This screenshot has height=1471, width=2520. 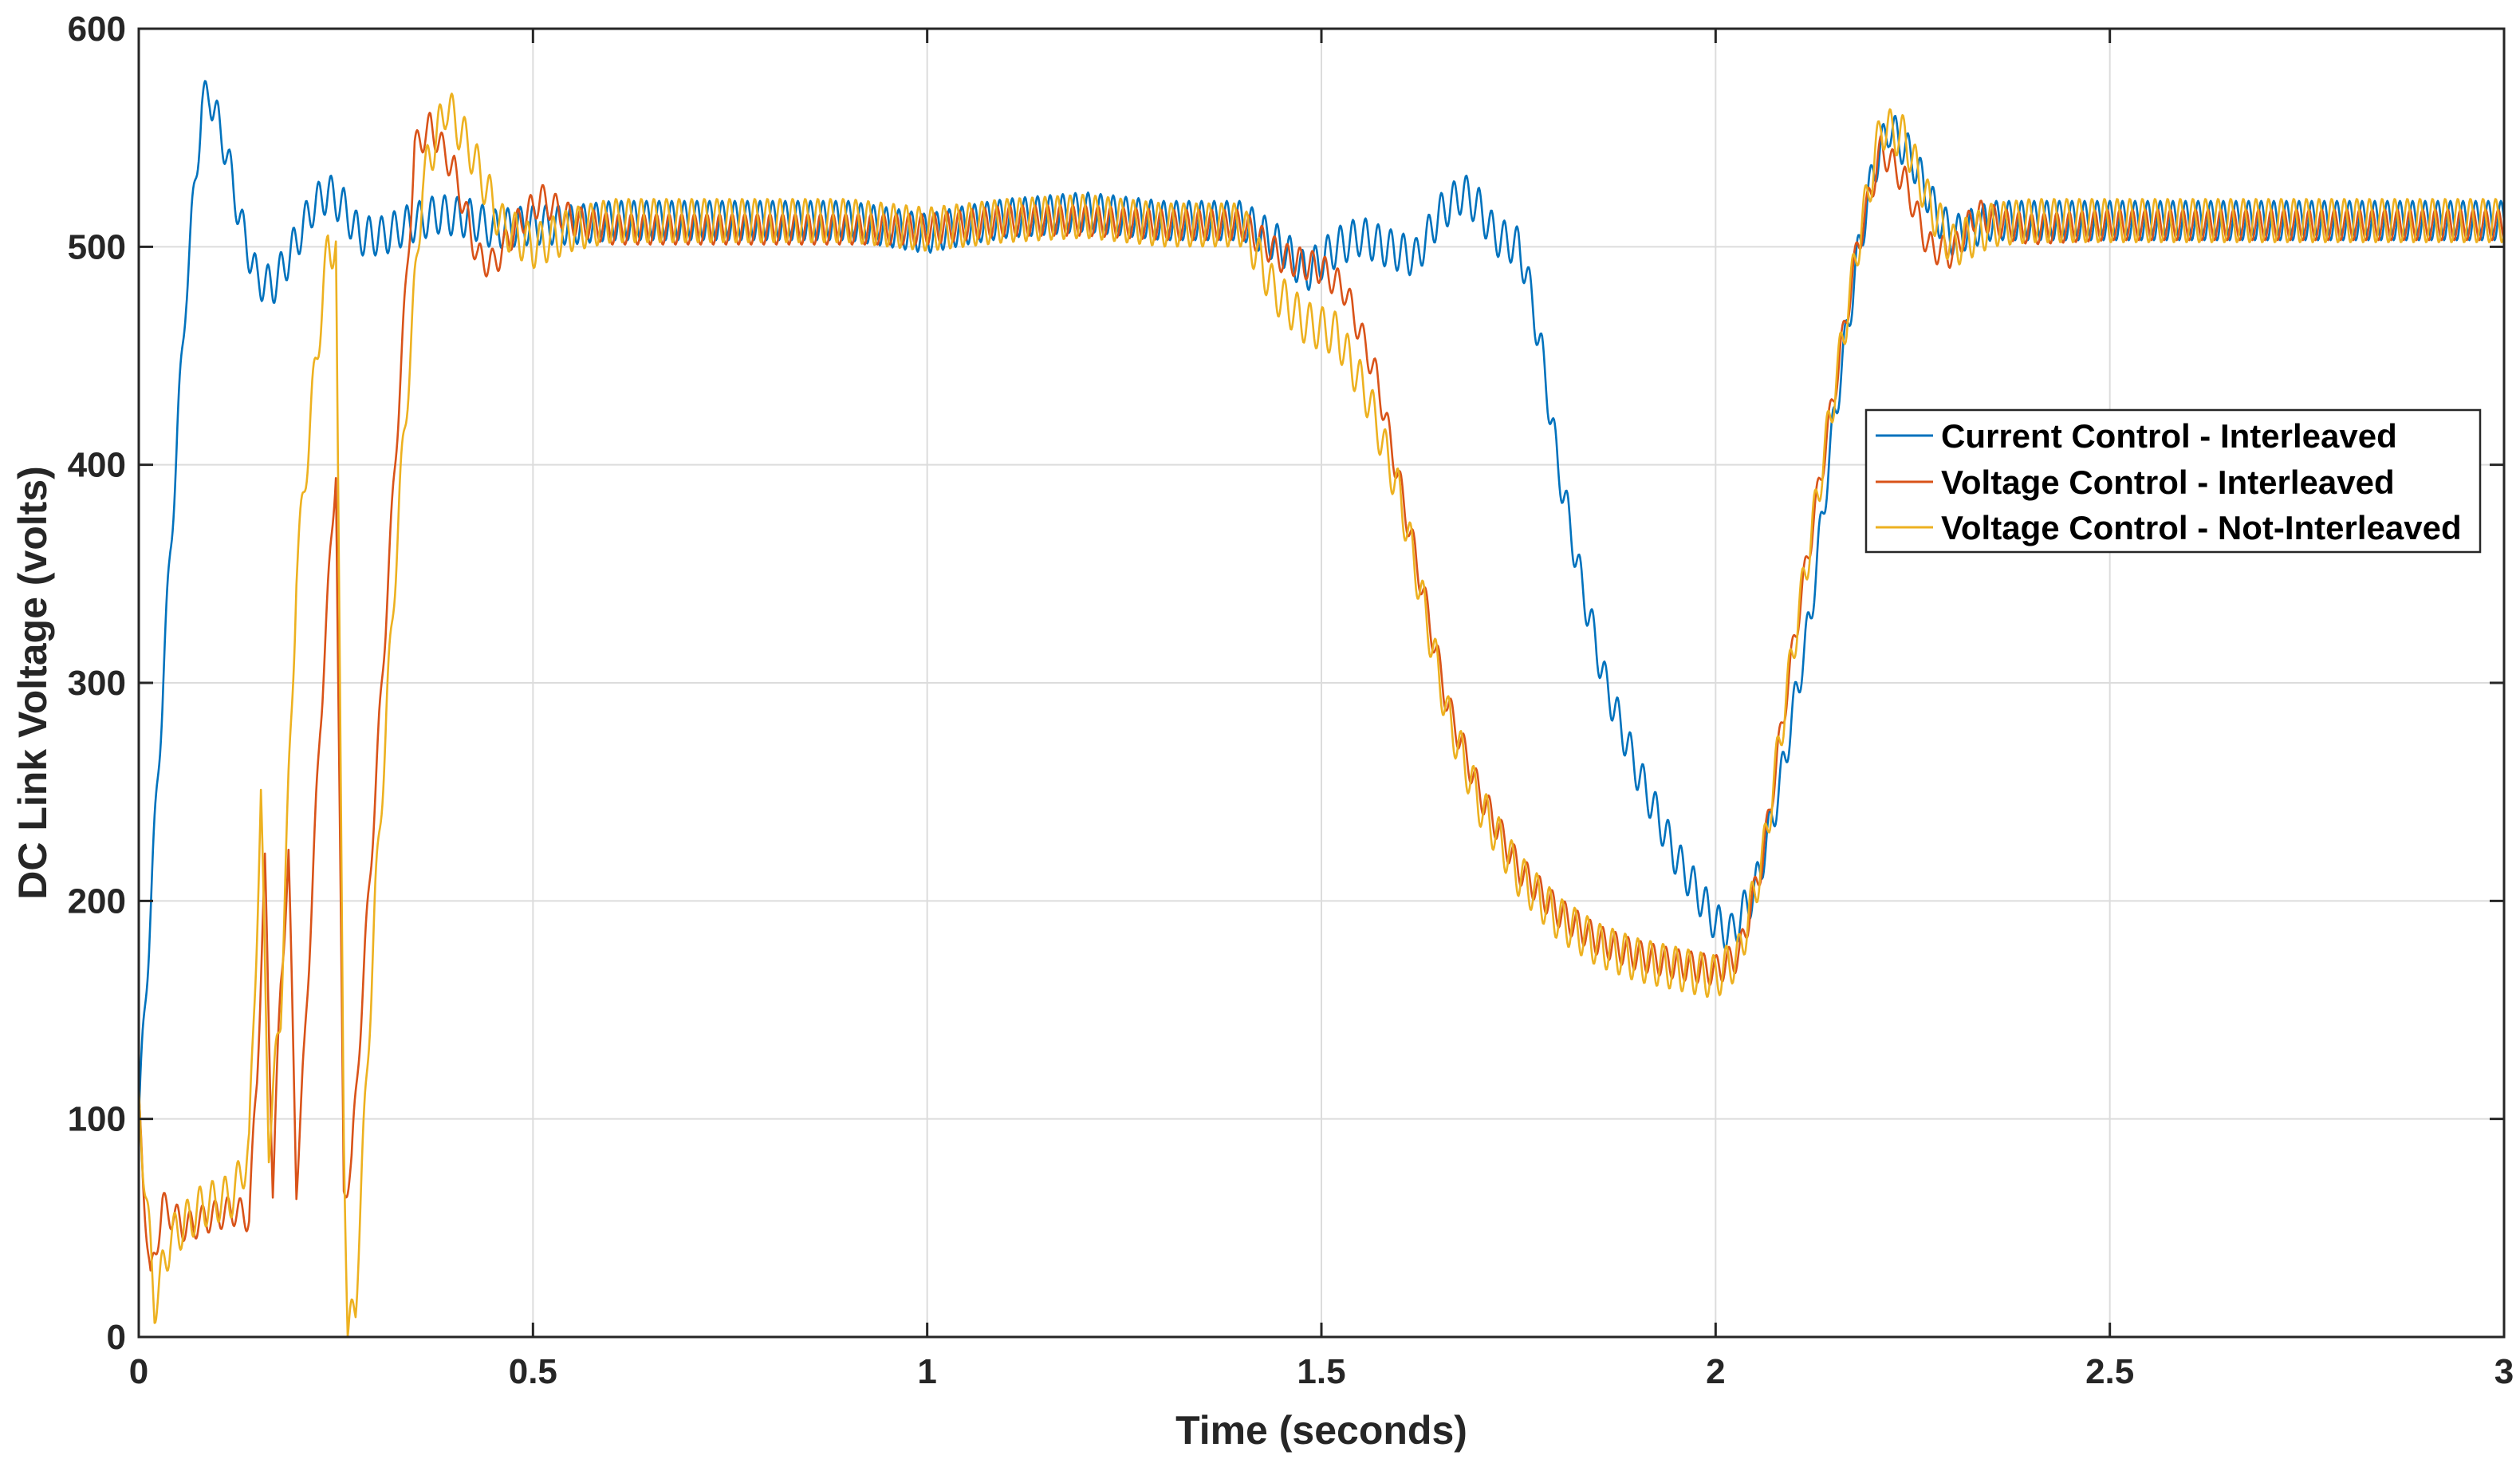 I want to click on x-tick-label: 0.5, so click(x=533, y=1372).